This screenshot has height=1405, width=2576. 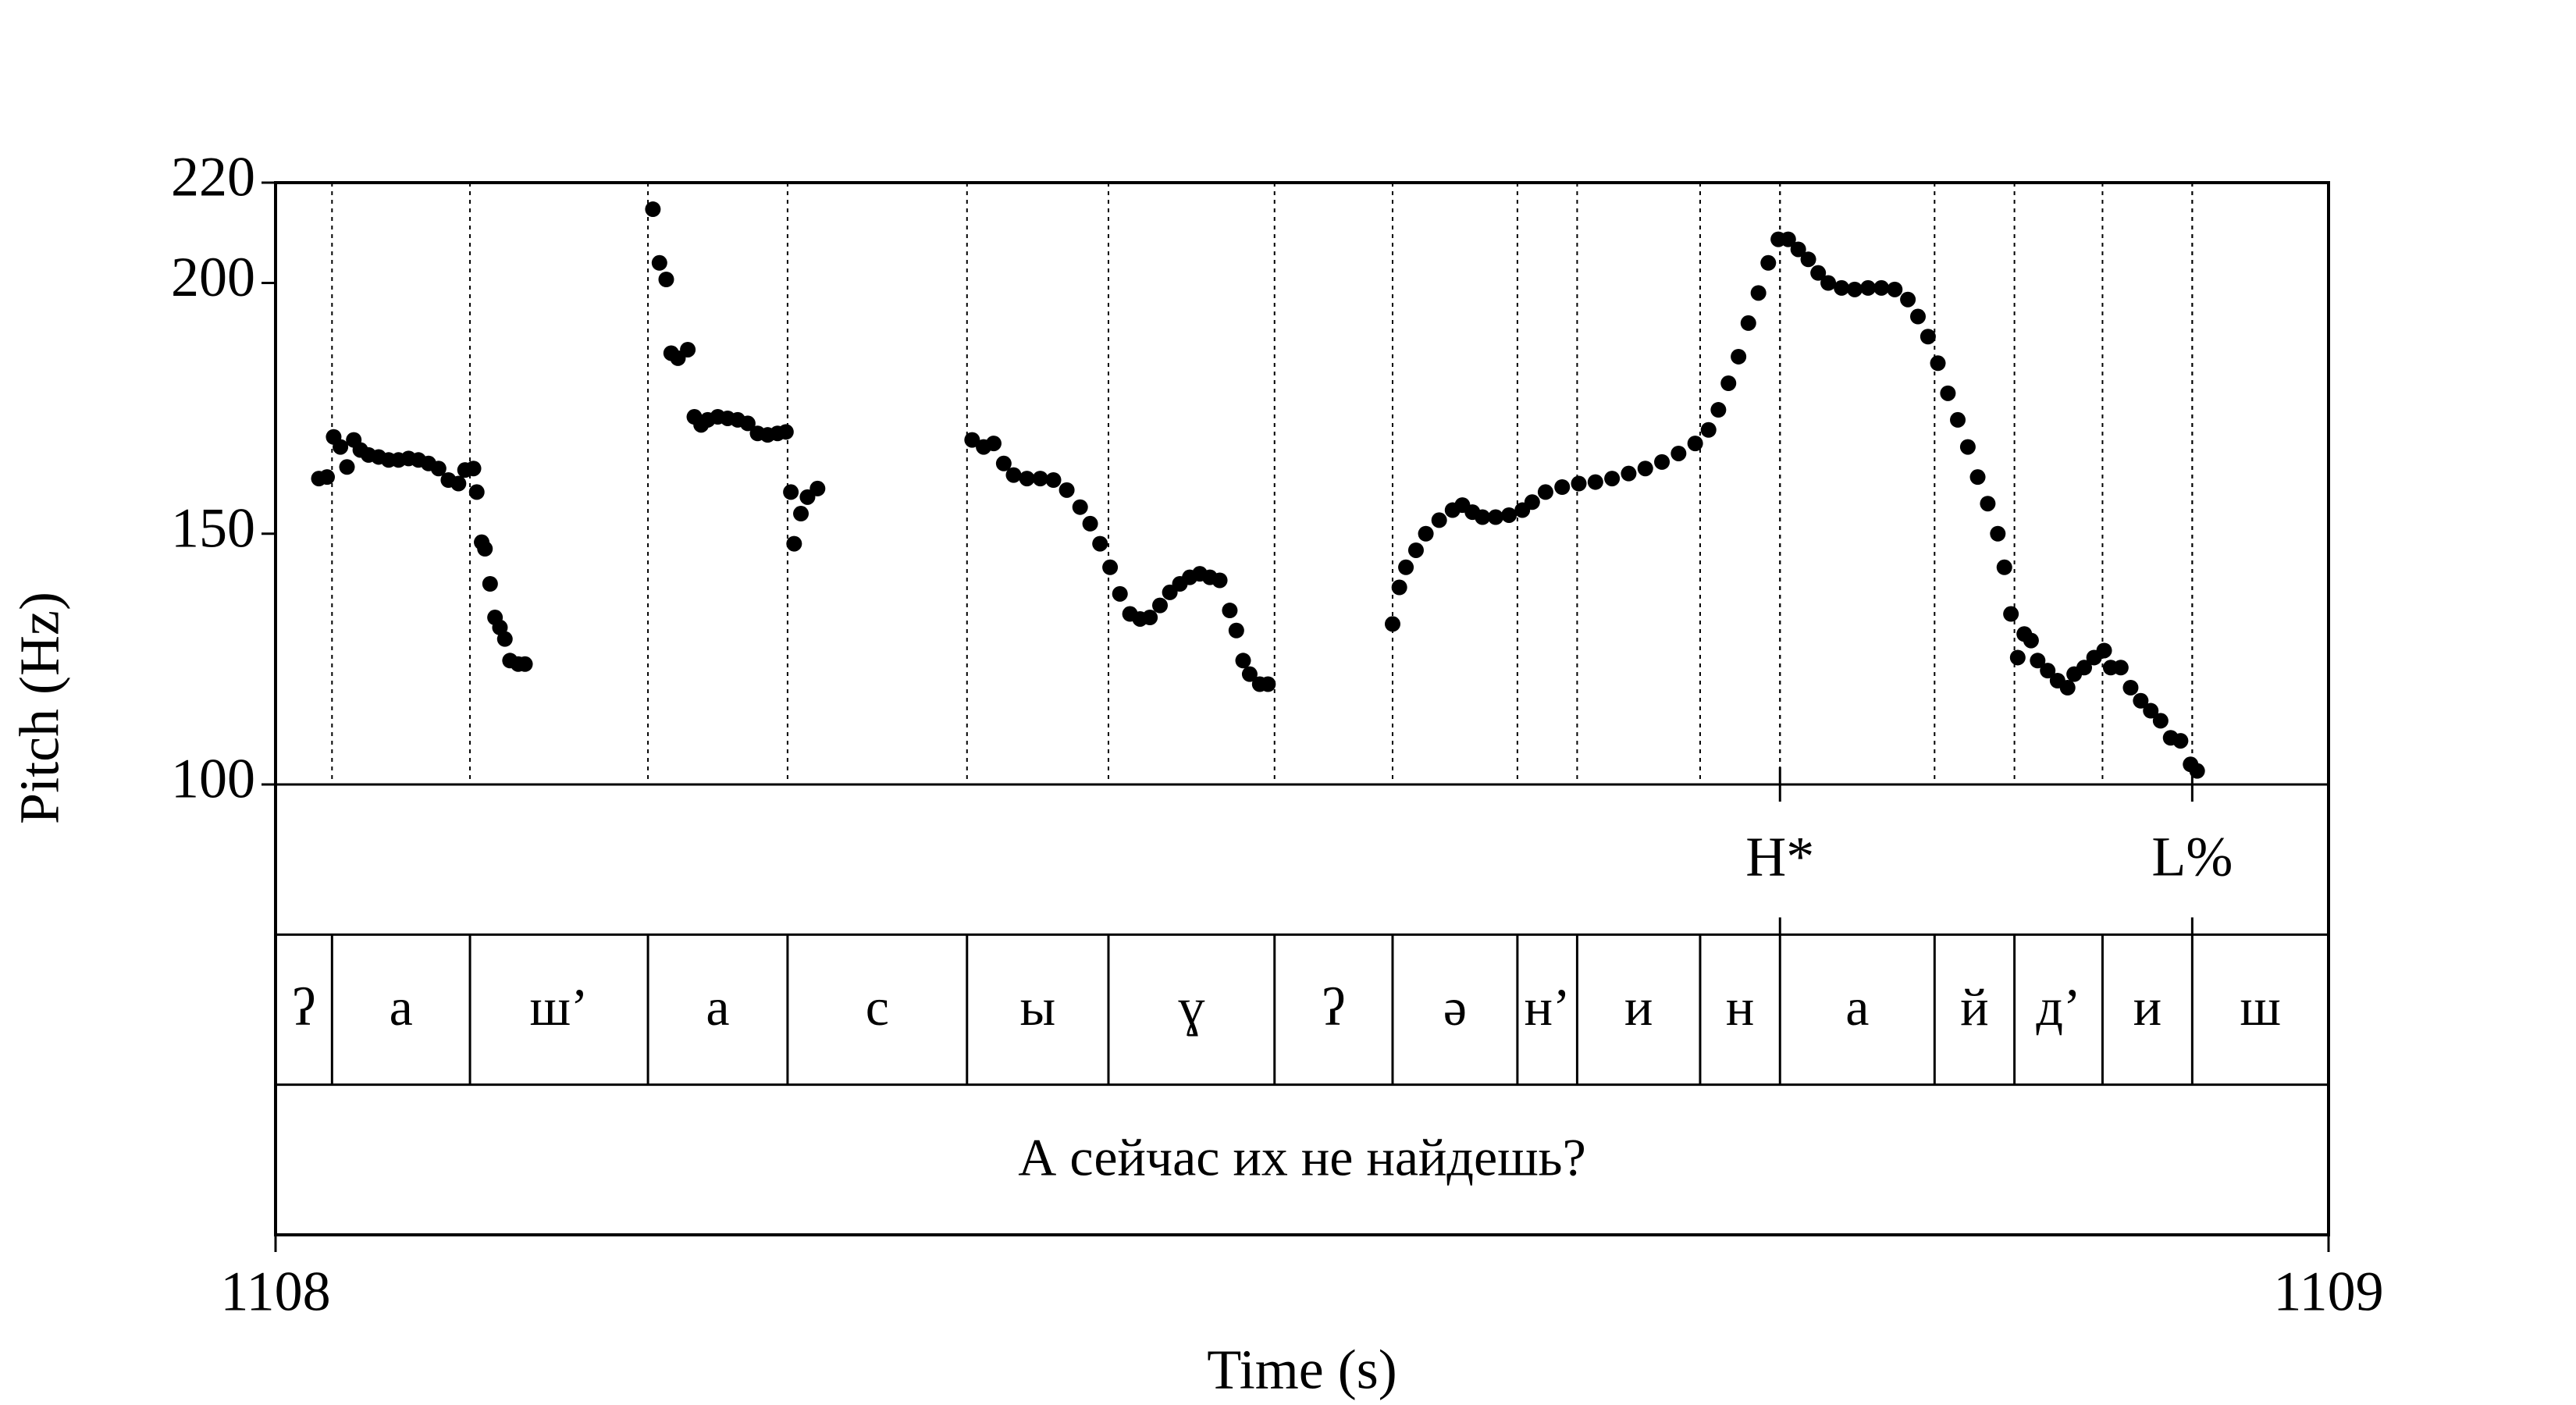 I want to click on interval-label: с, so click(x=878, y=1007).